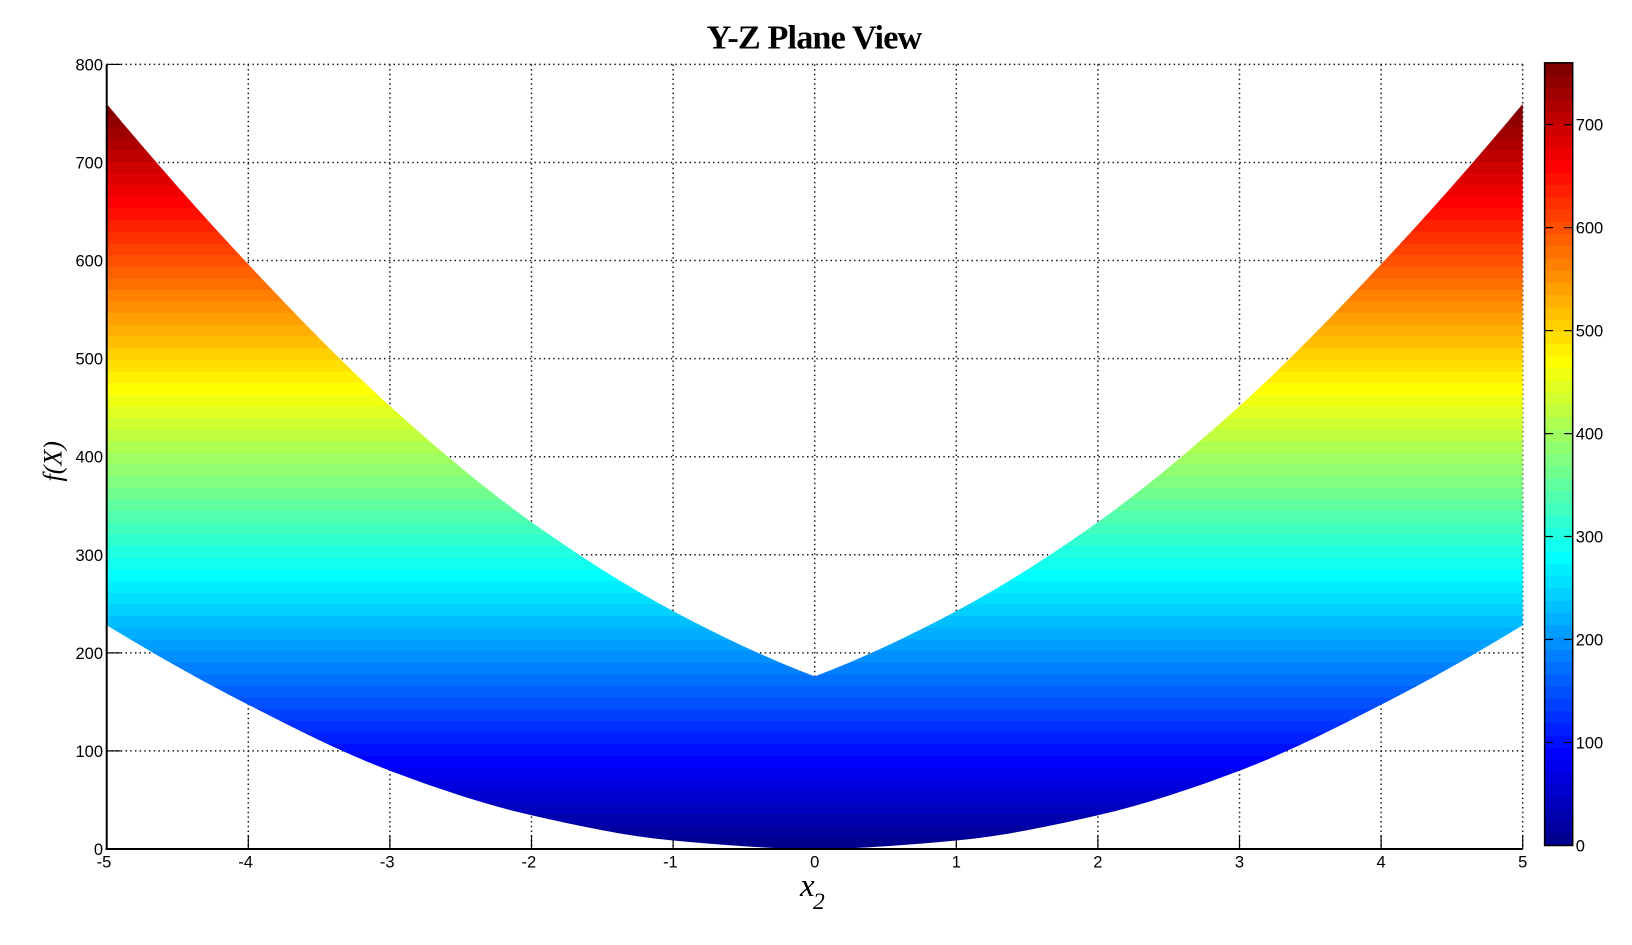 The width and height of the screenshot is (1632, 945). I want to click on svg-text: x, so click(807, 886).